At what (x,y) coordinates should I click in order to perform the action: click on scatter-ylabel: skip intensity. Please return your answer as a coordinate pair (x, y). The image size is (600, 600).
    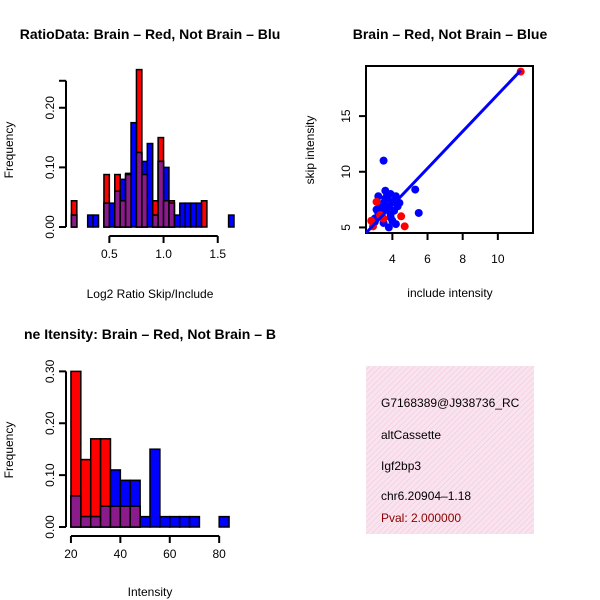
    Looking at the image, I should click on (310, 150).